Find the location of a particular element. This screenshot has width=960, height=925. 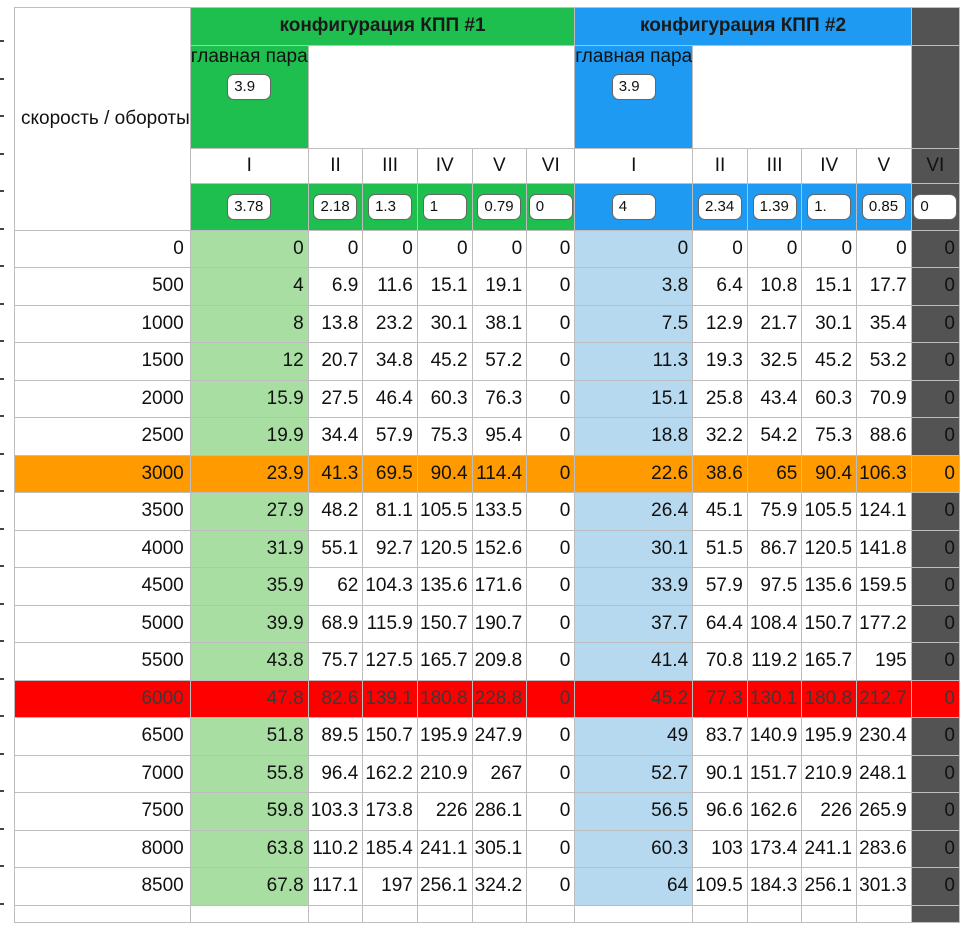

config2-speed-cell: 32.2 is located at coordinates (720, 436).